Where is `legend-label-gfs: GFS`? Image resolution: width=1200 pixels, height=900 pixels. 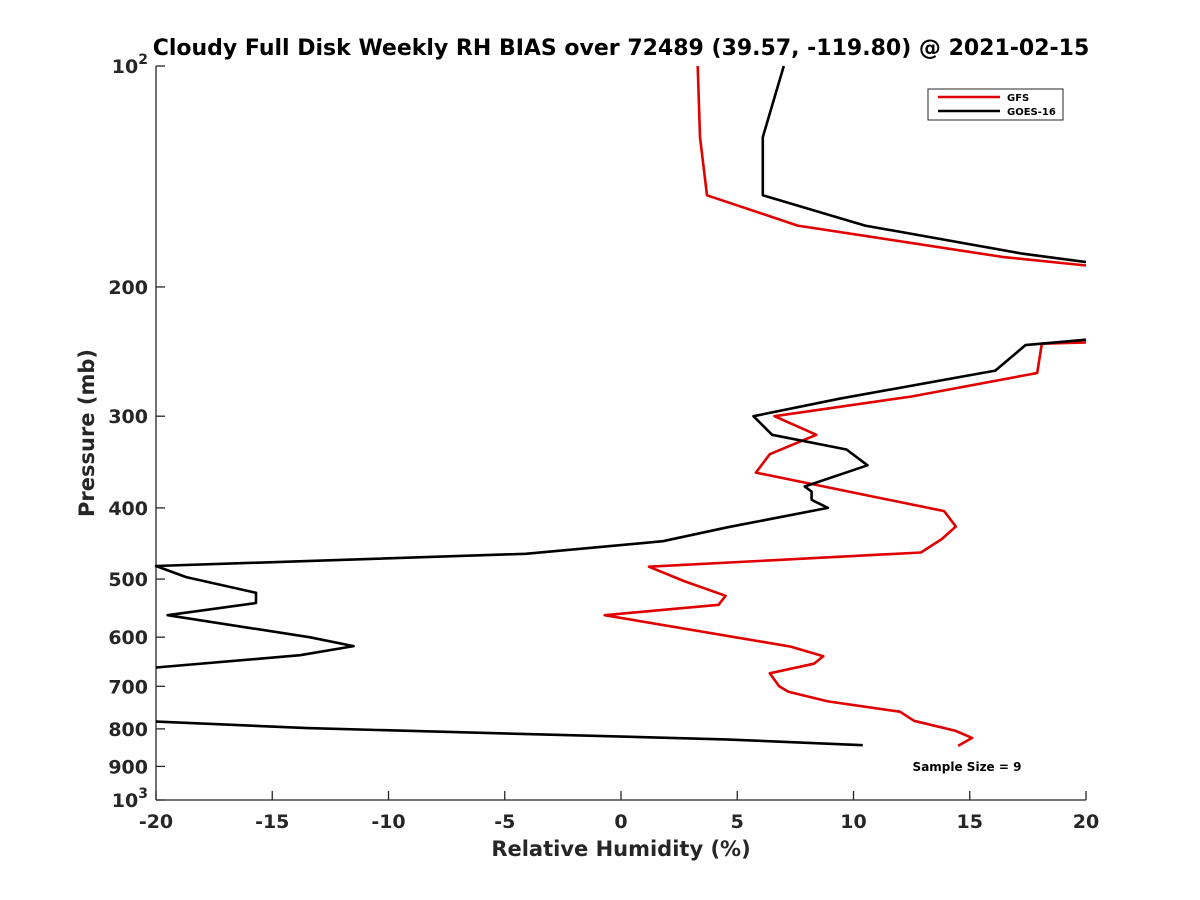 legend-label-gfs: GFS is located at coordinates (1018, 98).